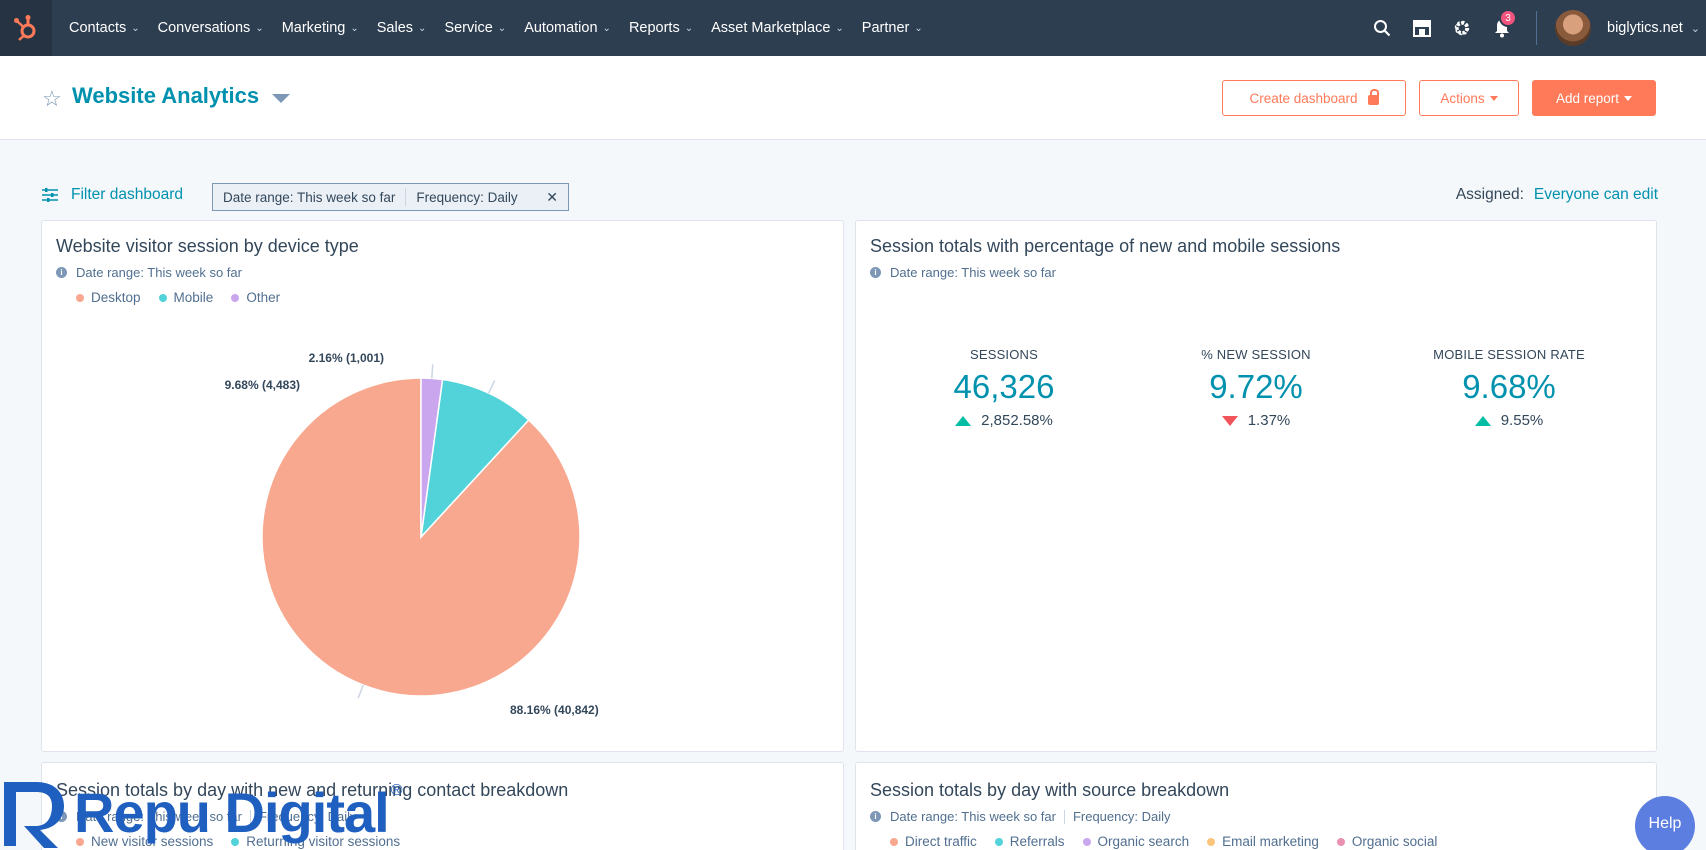  I want to click on nav-conversations: Conversations ⌄, so click(211, 28).